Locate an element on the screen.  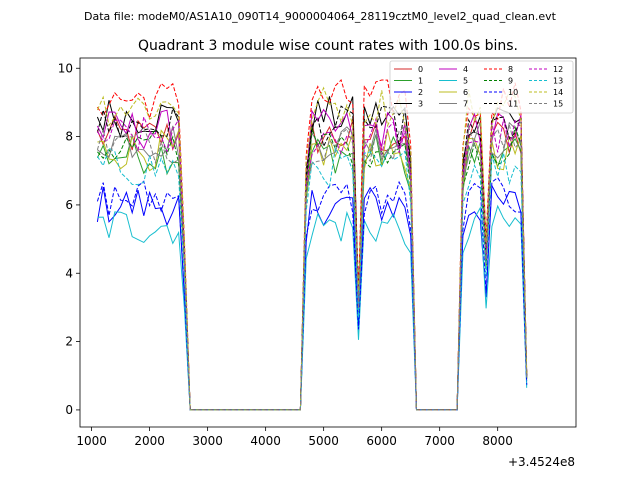
legend-label-6: 6 is located at coordinates (465, 92).